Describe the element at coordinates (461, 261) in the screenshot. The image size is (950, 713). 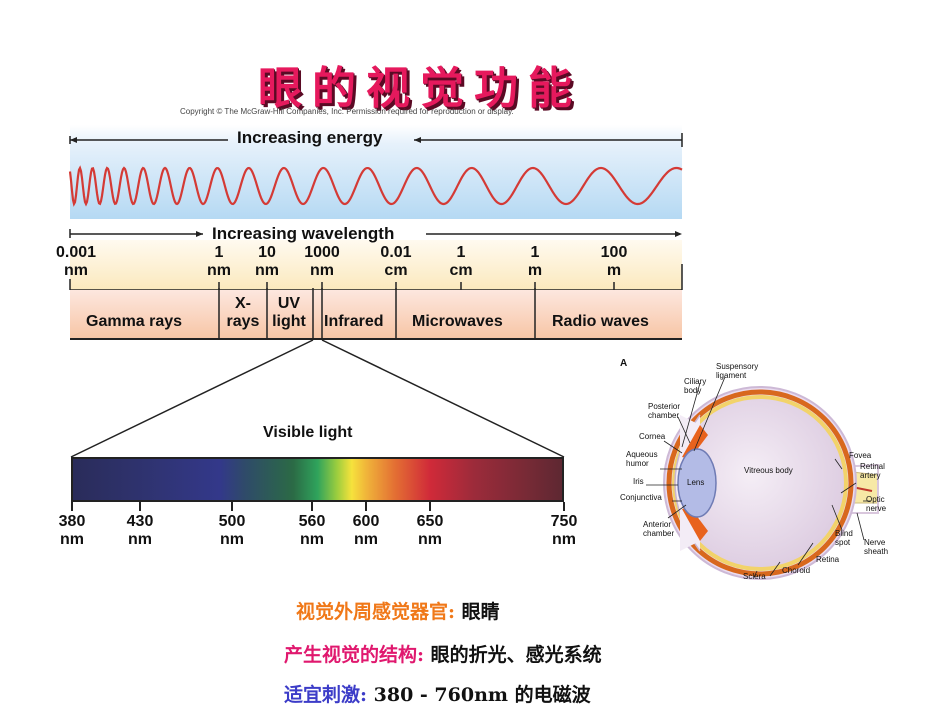
I see `tick-label: 1 cm` at that location.